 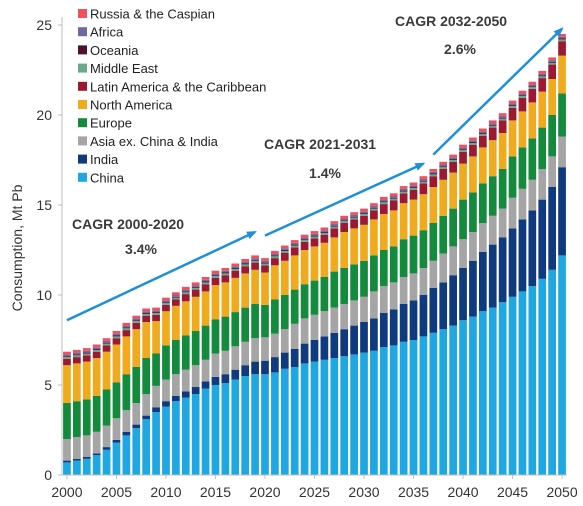 What do you see at coordinates (413, 492) in the screenshot?
I see `x-tick-label: 2035` at bounding box center [413, 492].